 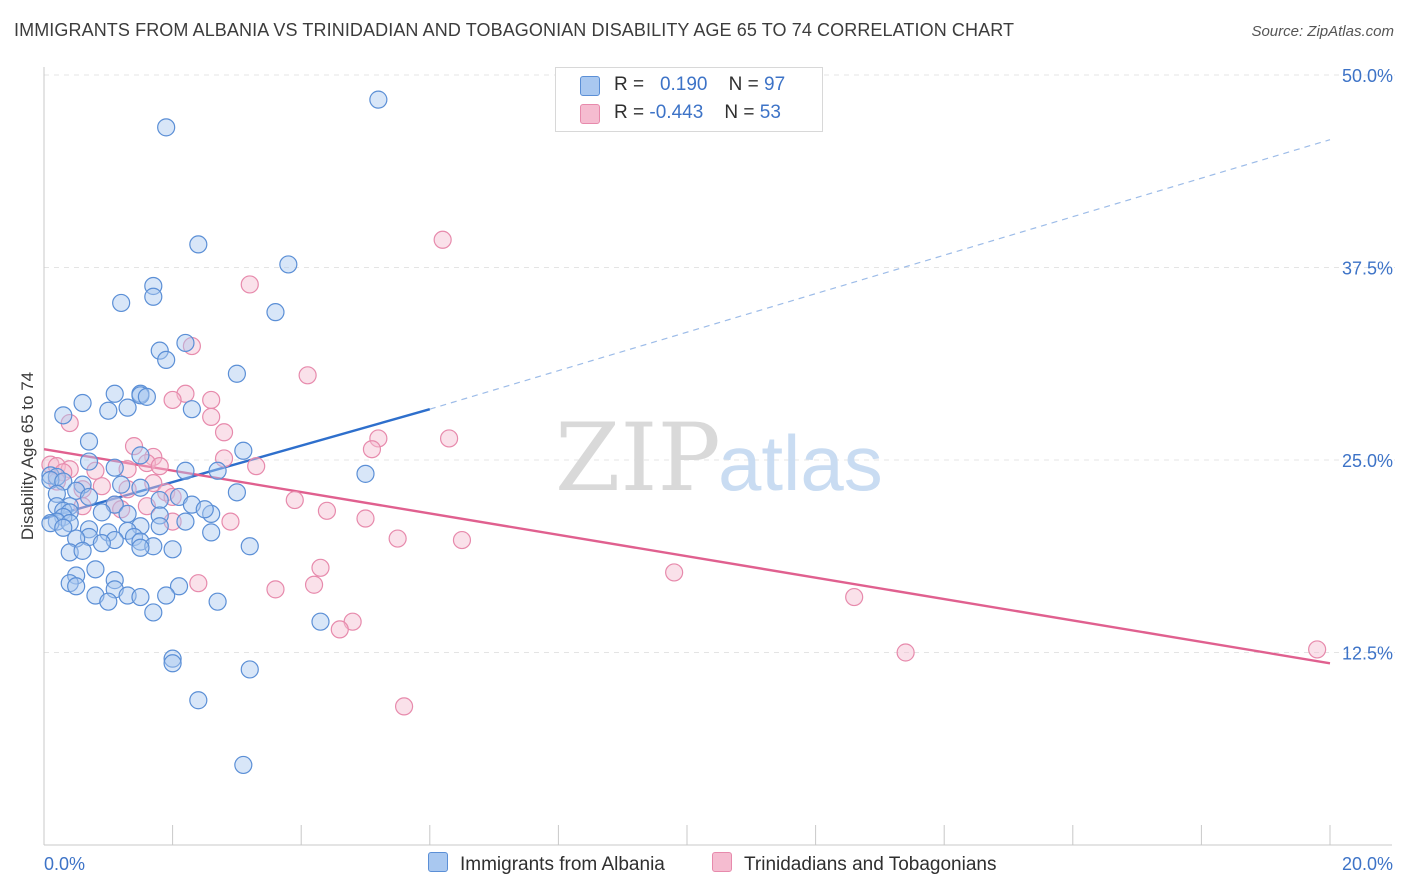 I want to click on legend-r-label: R =, so click(x=629, y=112).